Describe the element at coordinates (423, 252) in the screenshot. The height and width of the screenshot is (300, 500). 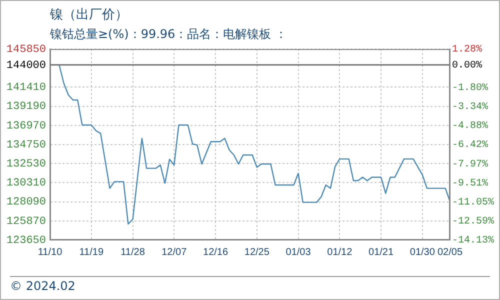
I see `x-tick-label: 01/30` at that location.